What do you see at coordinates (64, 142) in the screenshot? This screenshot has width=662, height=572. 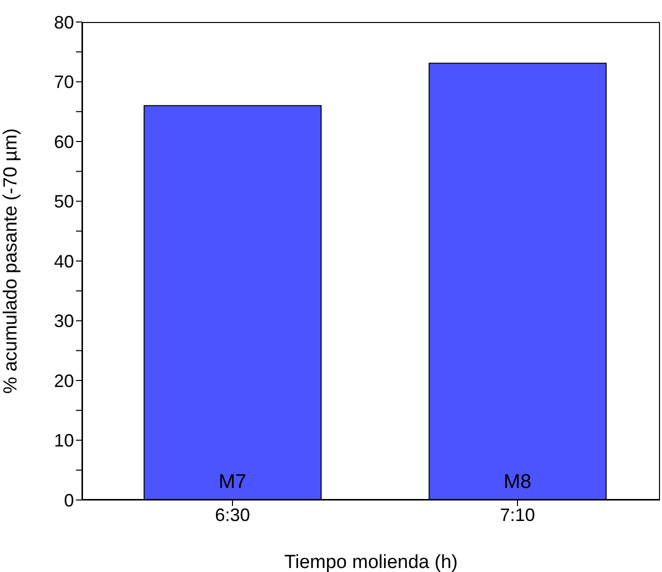 I see `y-tick-label: 60` at bounding box center [64, 142].